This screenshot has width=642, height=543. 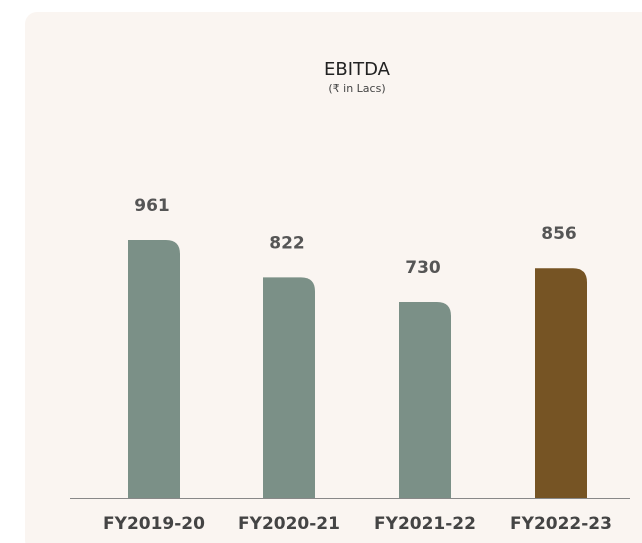 What do you see at coordinates (561, 524) in the screenshot?
I see `x-tick-label: FY2022-23` at bounding box center [561, 524].